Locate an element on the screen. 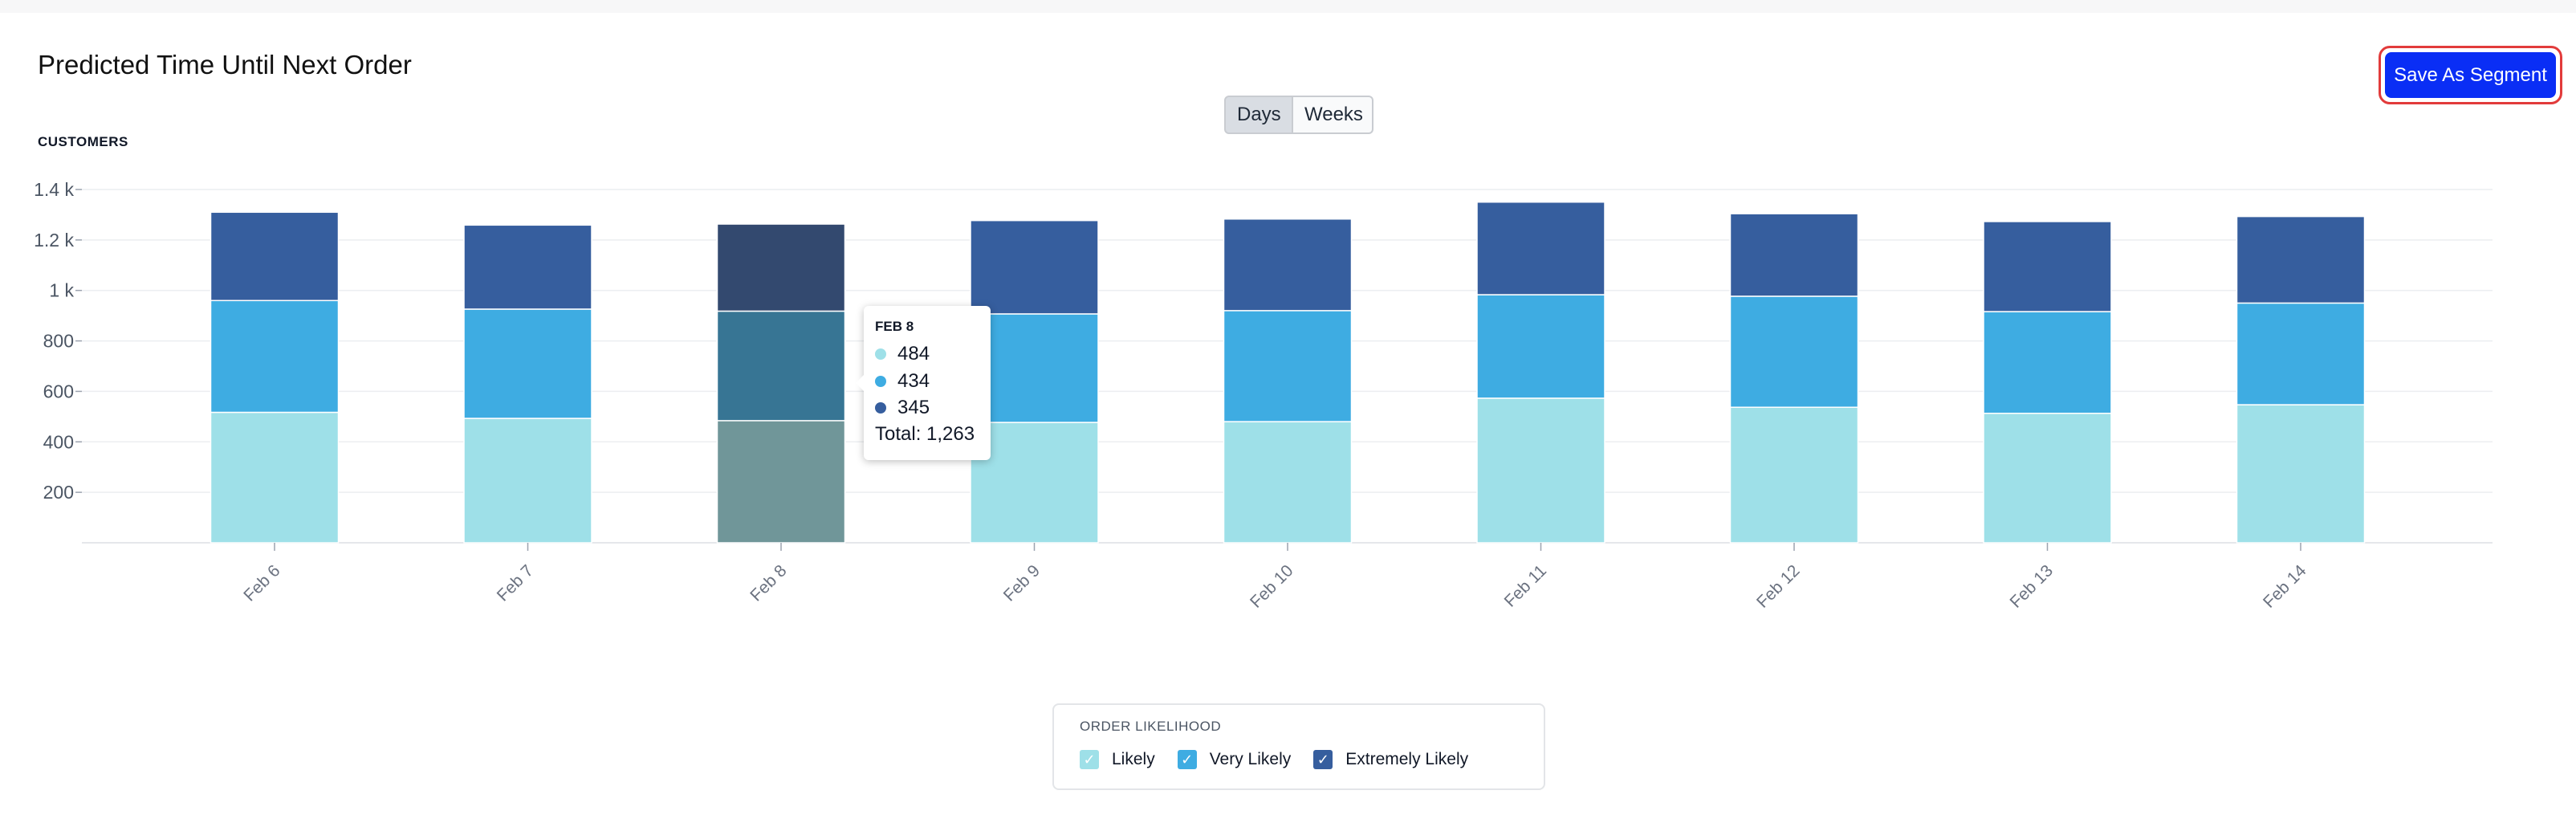 Image resolution: width=2576 pixels, height=823 pixels. chart-tooltip: FEB 8 484 434 345 Total: 1,263 is located at coordinates (924, 383).